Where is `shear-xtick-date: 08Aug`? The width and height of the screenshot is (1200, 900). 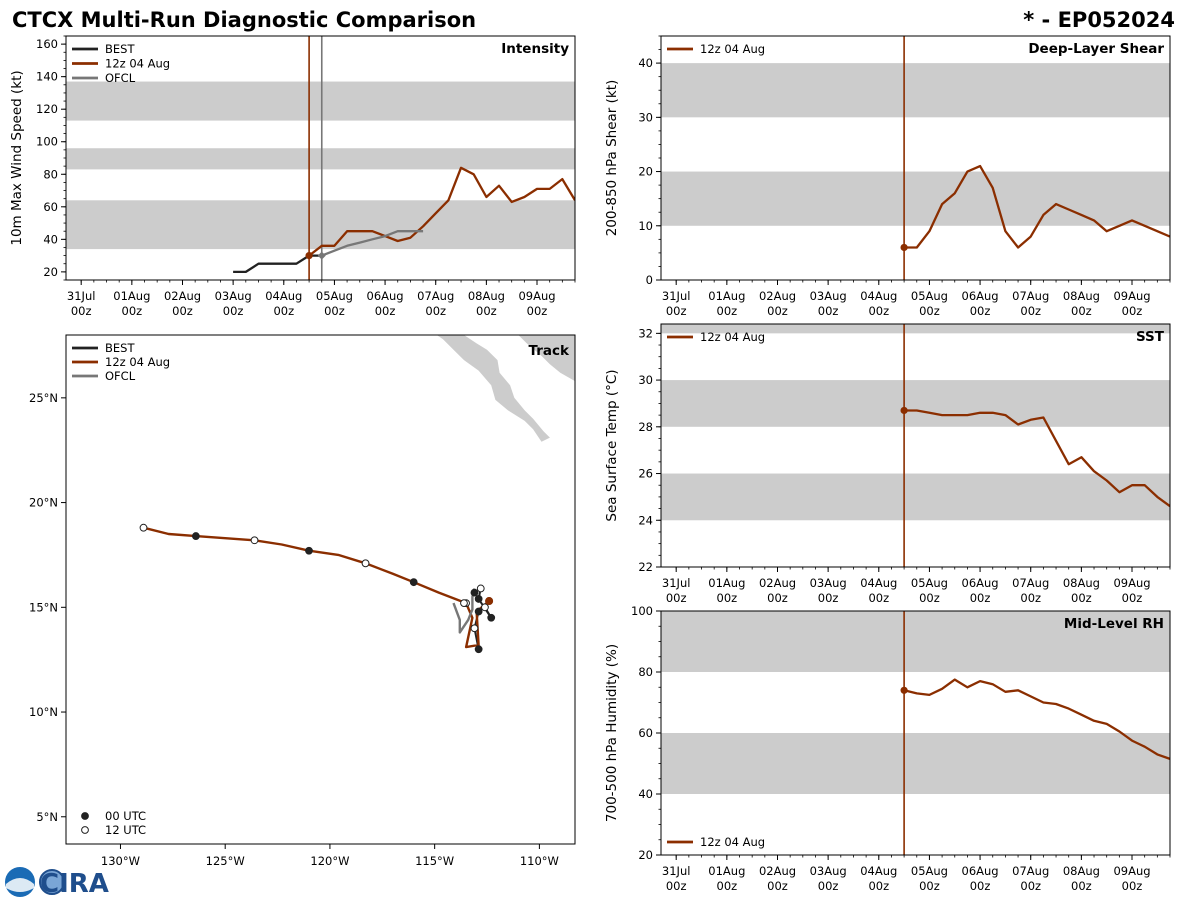 shear-xtick-date: 08Aug is located at coordinates (1081, 296).